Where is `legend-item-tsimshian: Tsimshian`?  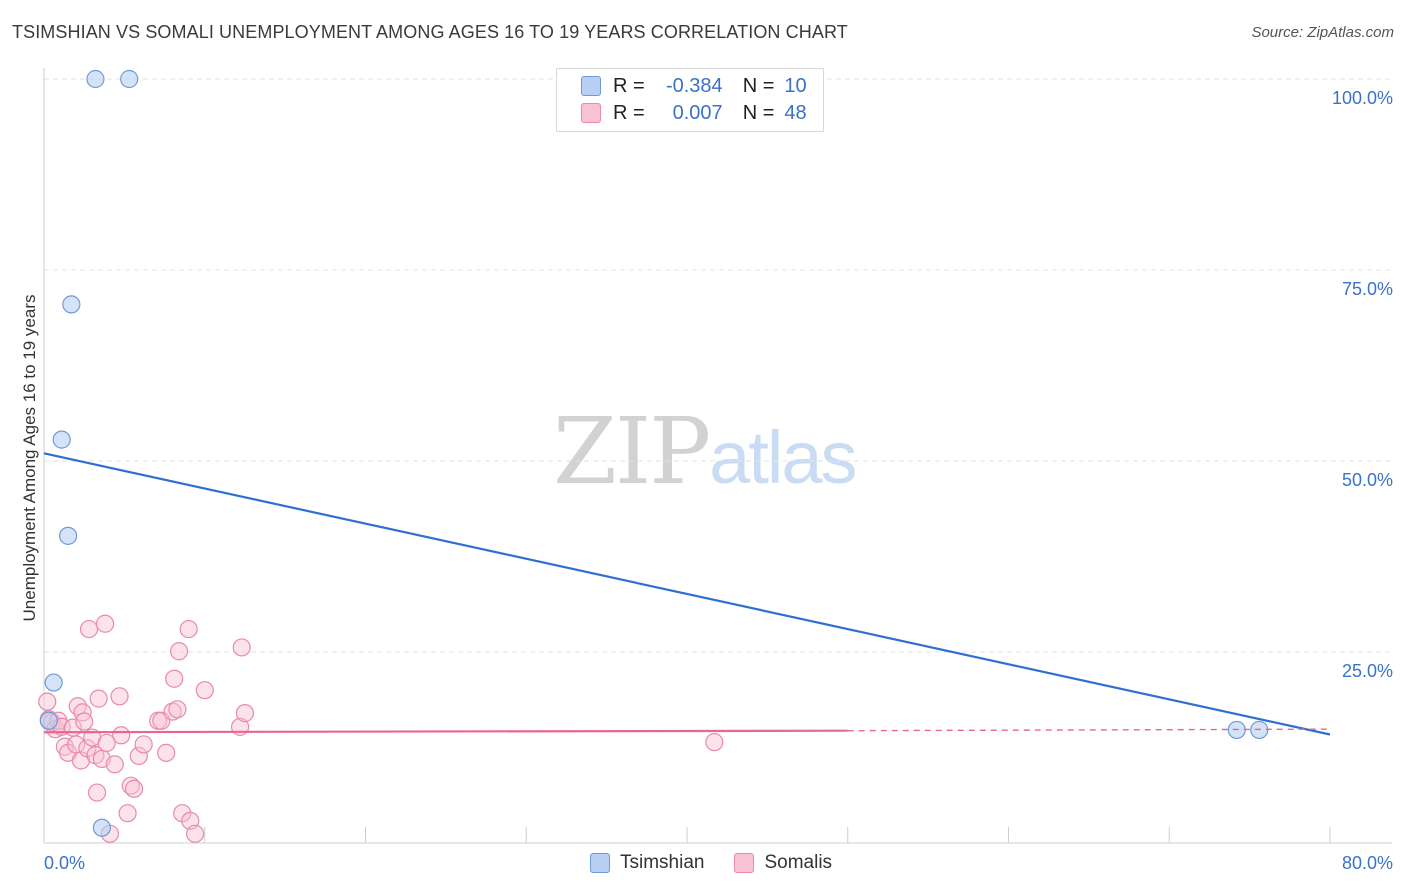
legend-item-tsimshian: Tsimshian is located at coordinates (647, 863).